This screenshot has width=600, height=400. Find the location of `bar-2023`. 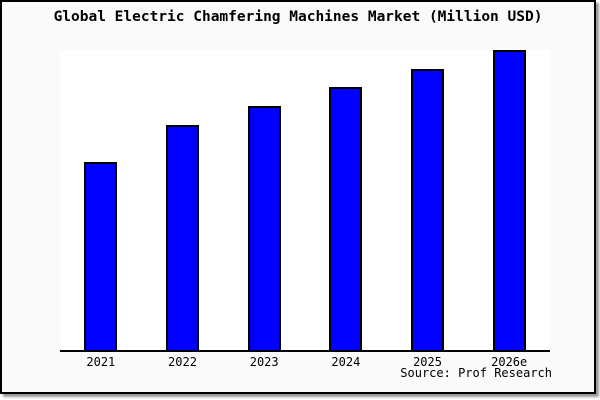

bar-2023 is located at coordinates (264, 228).